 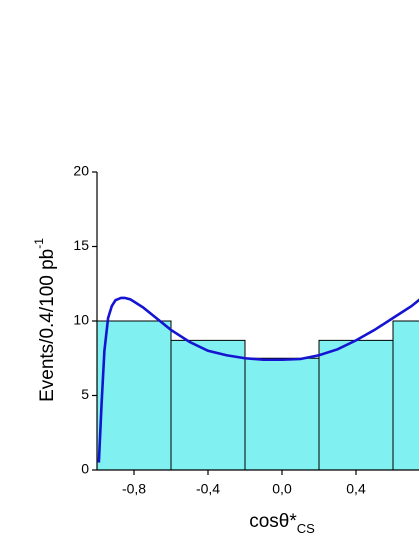 I want to click on y-axis-label-main: Events/0.4/100 pb, so click(x=47, y=325).